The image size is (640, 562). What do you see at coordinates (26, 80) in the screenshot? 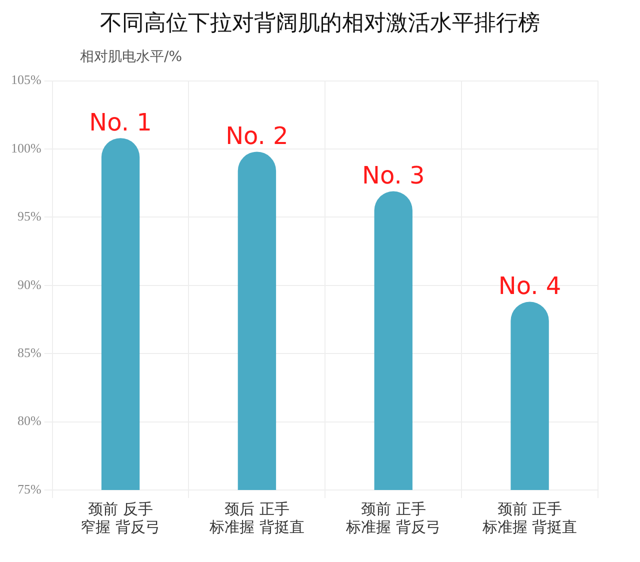
I see `y-tick-label: 105%` at bounding box center [26, 80].